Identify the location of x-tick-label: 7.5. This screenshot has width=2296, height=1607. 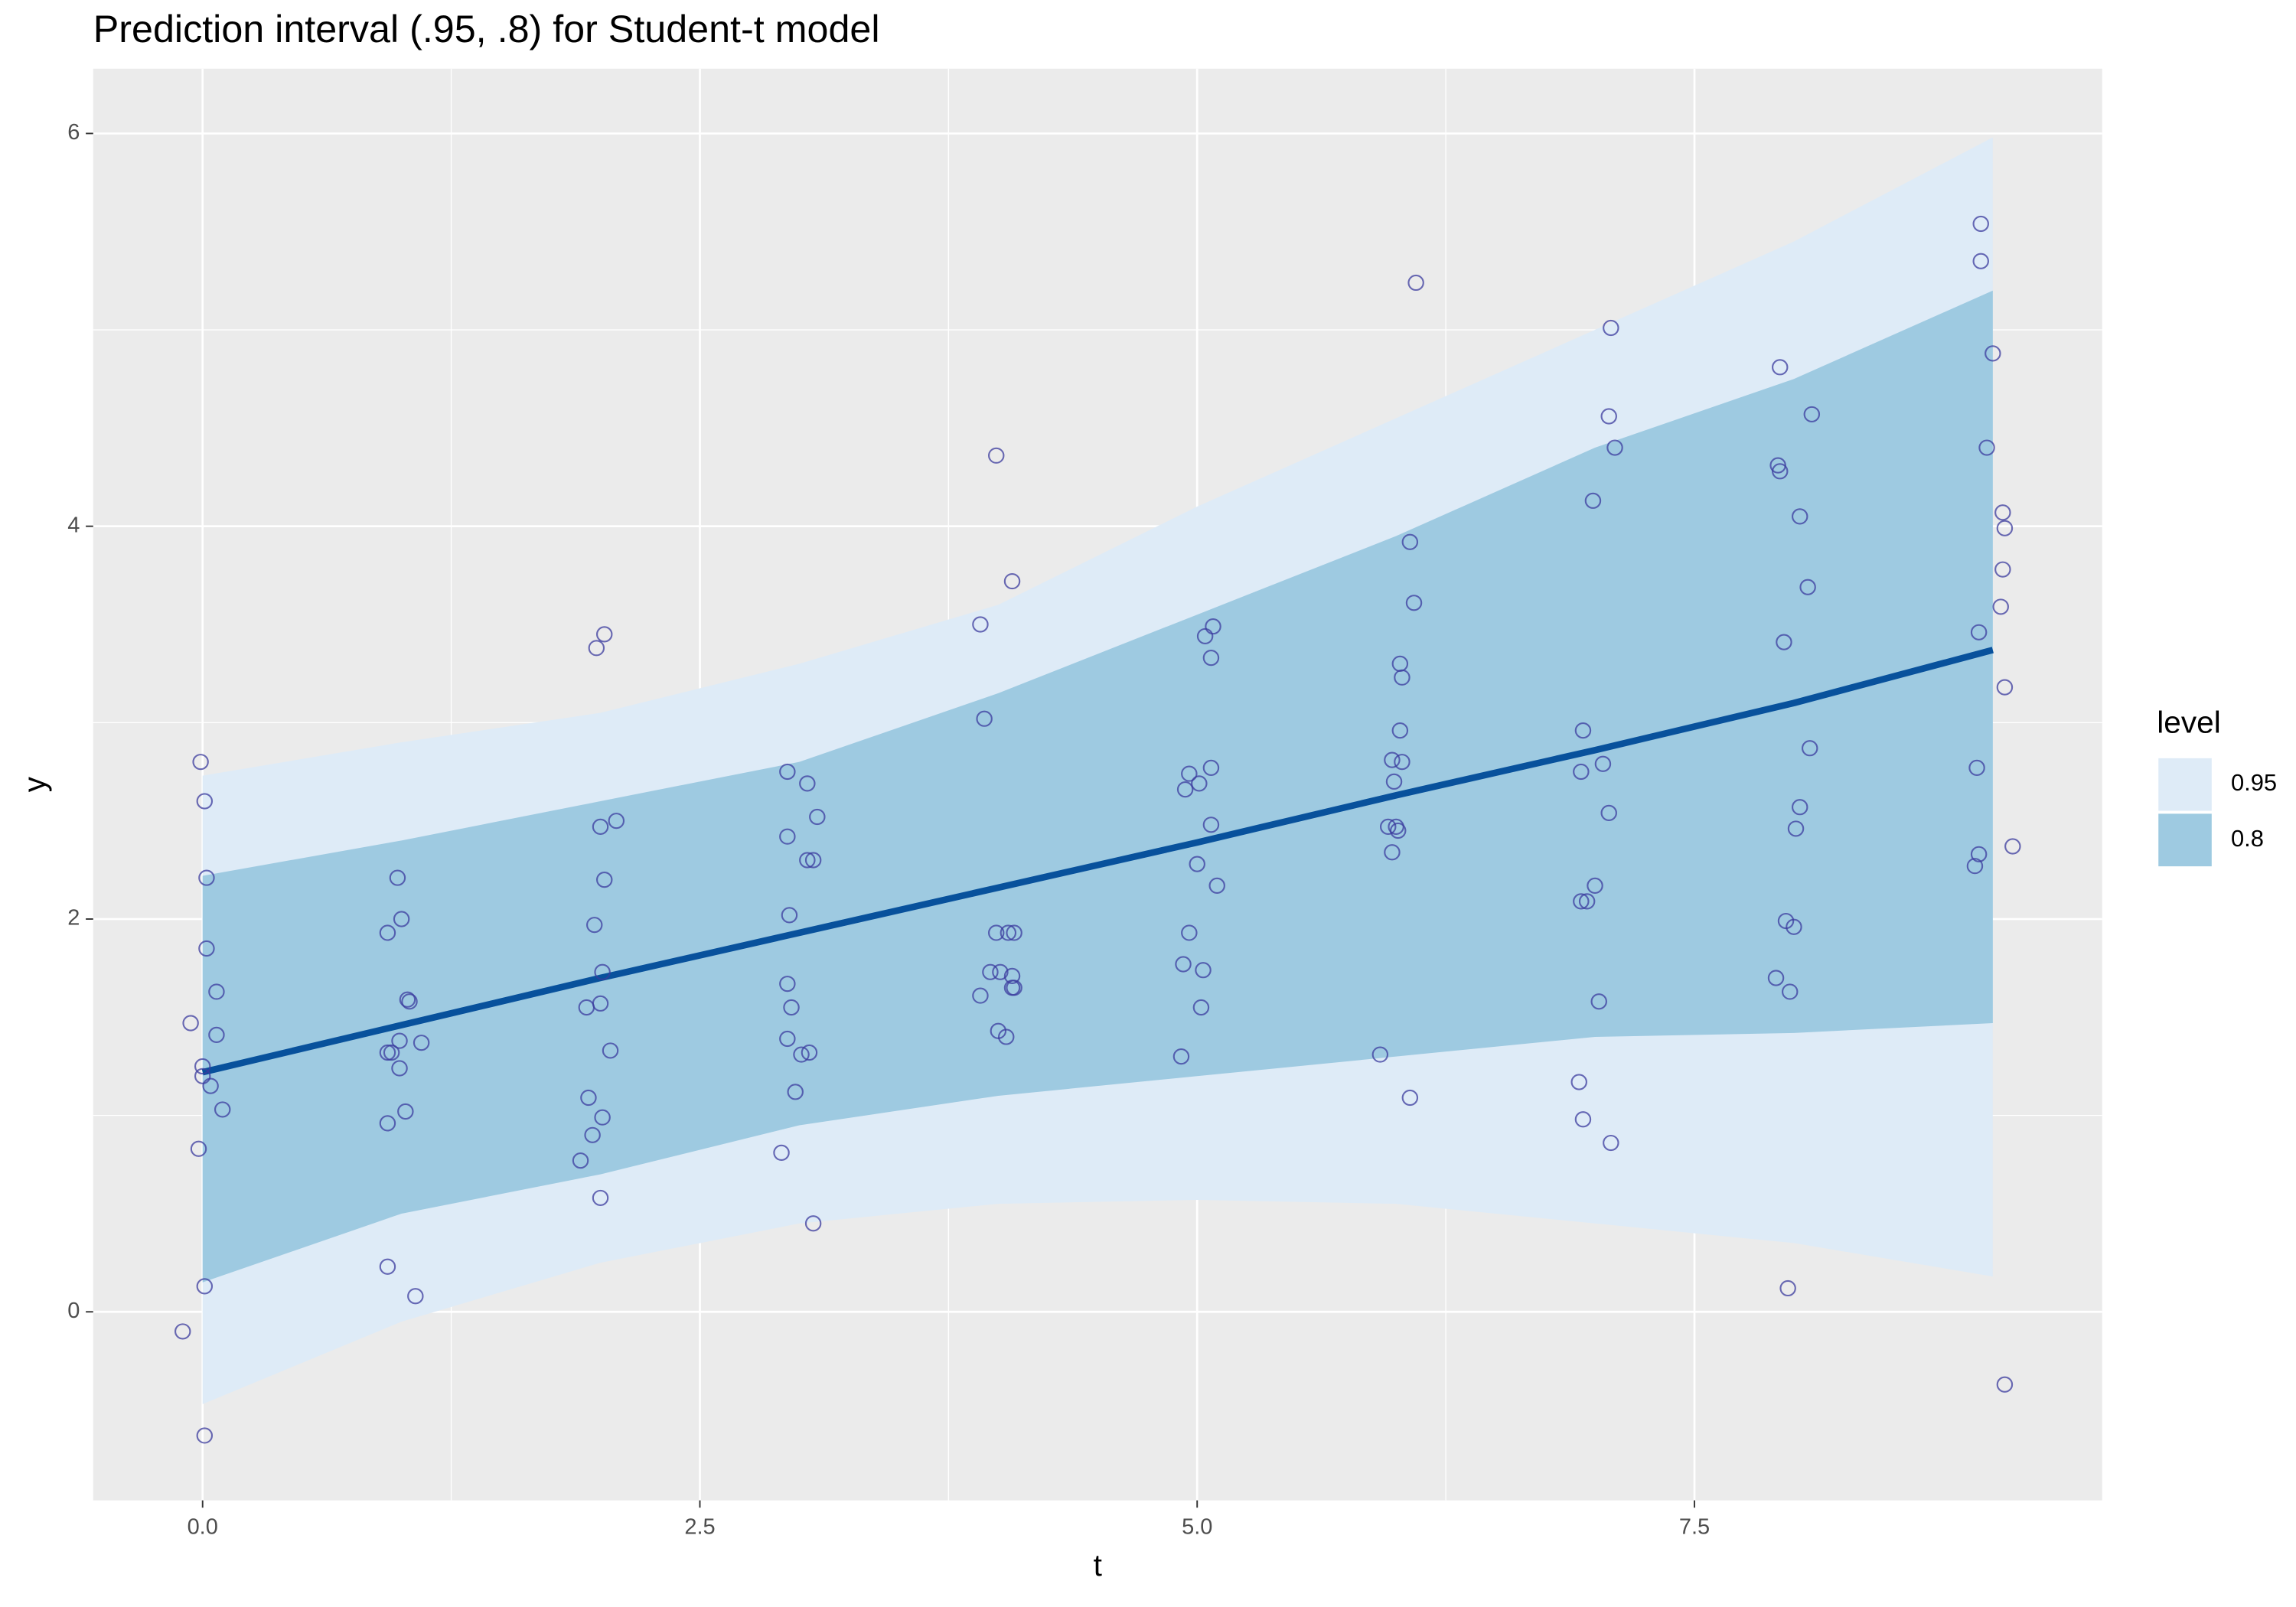
(1694, 1527).